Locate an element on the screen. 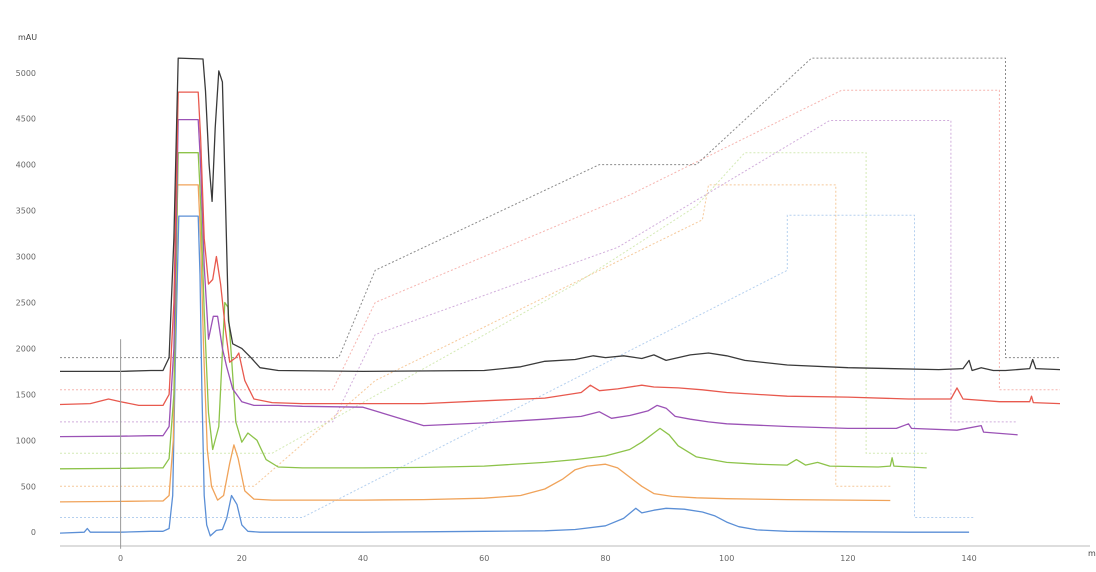  y-tick-label: 500 is located at coordinates (28, 486).